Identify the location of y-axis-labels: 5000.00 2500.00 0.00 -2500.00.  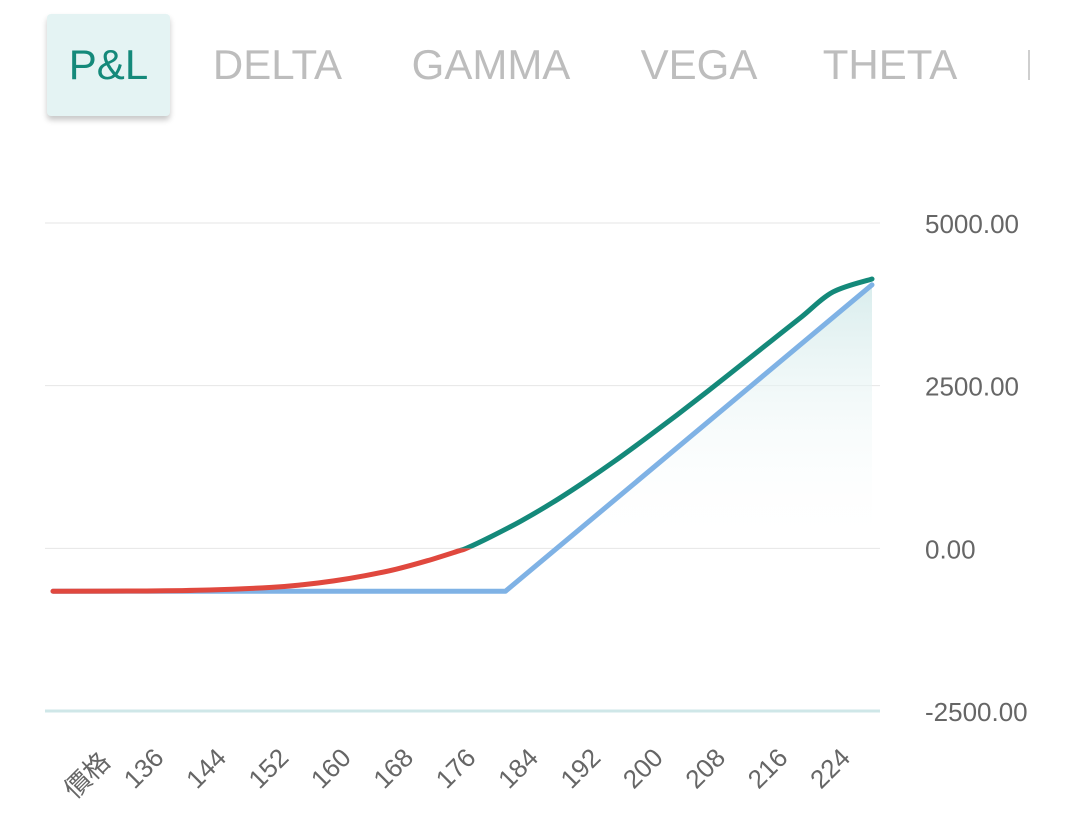
(976, 468).